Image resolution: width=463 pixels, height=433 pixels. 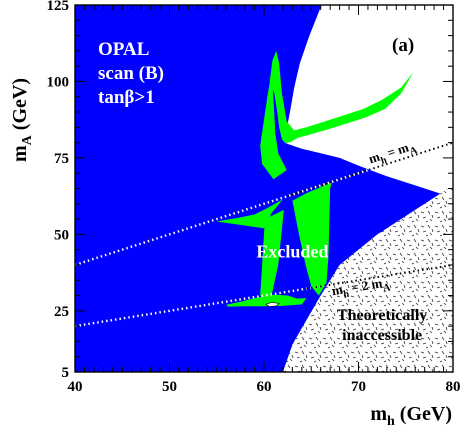 I want to click on mh-equals-2mA-label: mh = 2 mA, so click(x=361, y=288).